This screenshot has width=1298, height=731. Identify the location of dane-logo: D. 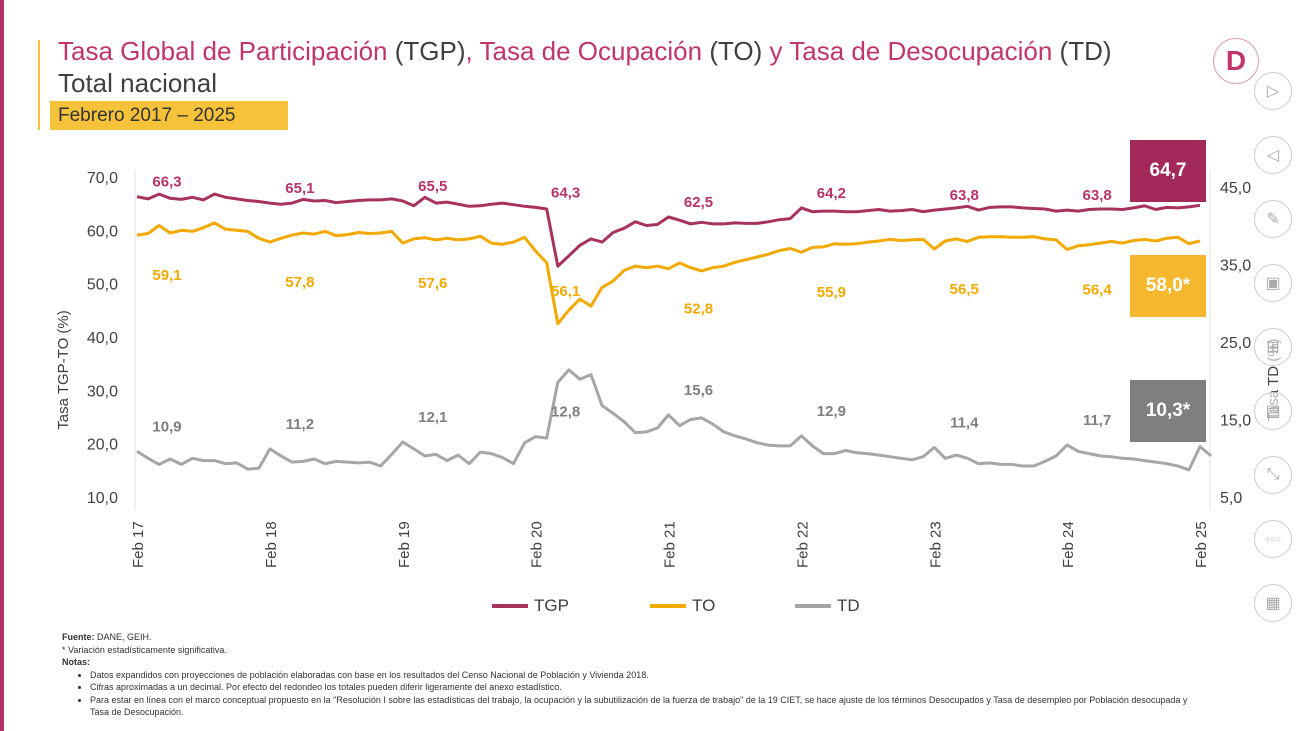
(1236, 61).